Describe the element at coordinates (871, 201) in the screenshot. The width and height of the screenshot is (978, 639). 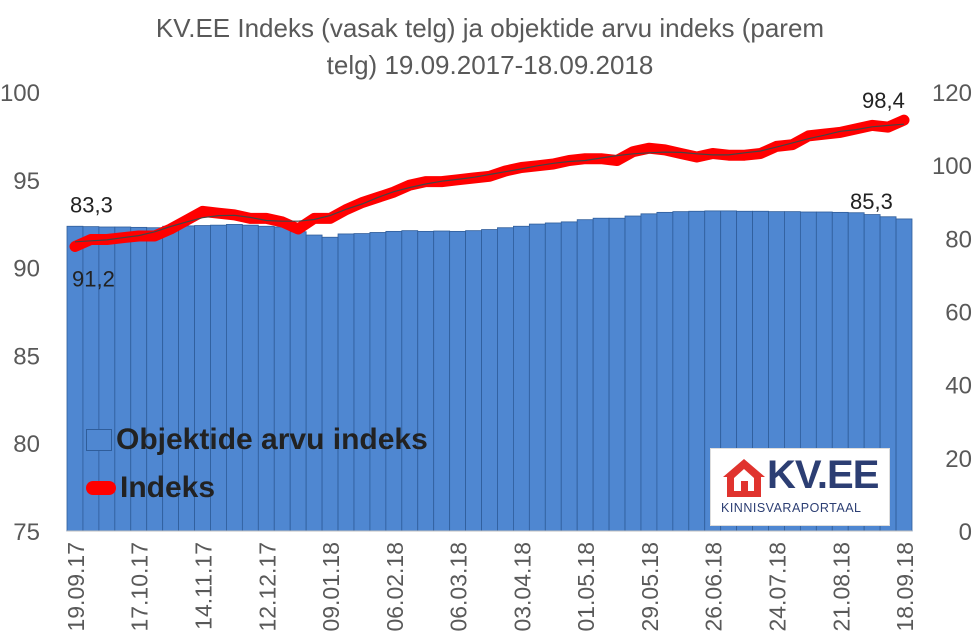
I see `data-label-bar-last: 85,3` at that location.